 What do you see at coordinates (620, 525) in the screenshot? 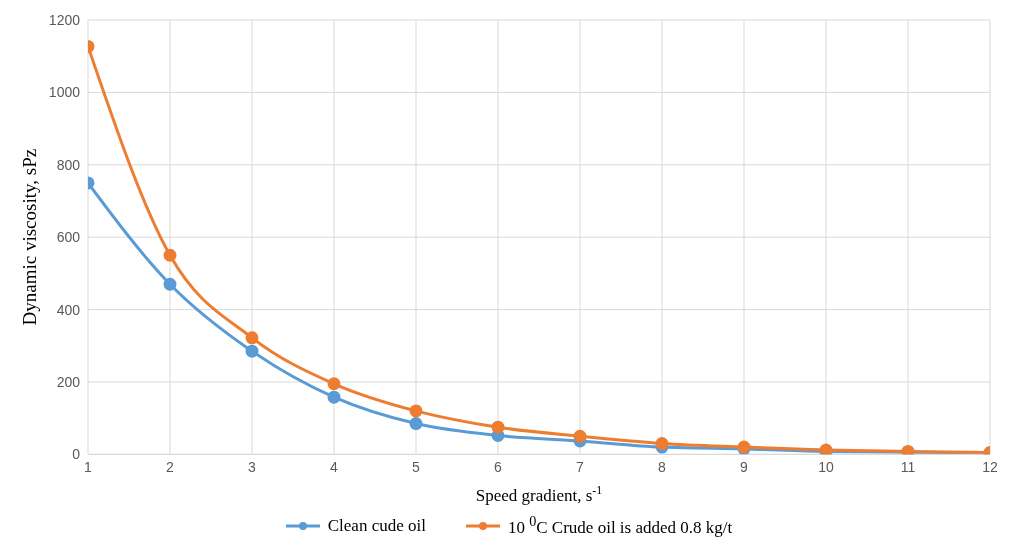
I see `legend-label: 10 $^{0}$C Crude oil is added 0.8 kg/t` at bounding box center [620, 525].